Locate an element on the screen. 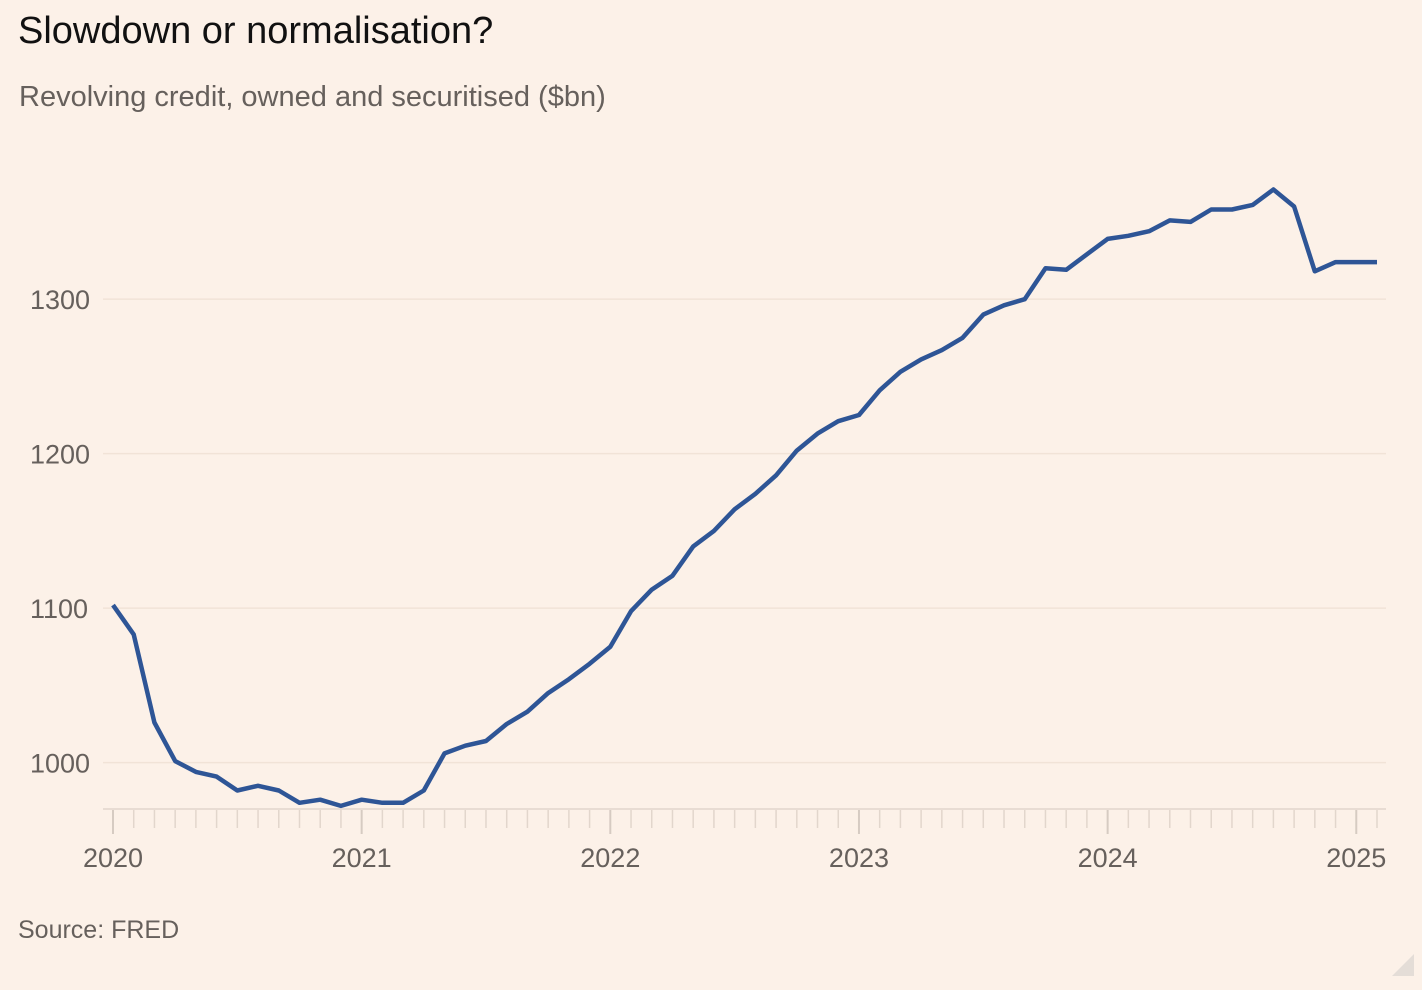  x-tick-label-2022: 2022 is located at coordinates (610, 858).